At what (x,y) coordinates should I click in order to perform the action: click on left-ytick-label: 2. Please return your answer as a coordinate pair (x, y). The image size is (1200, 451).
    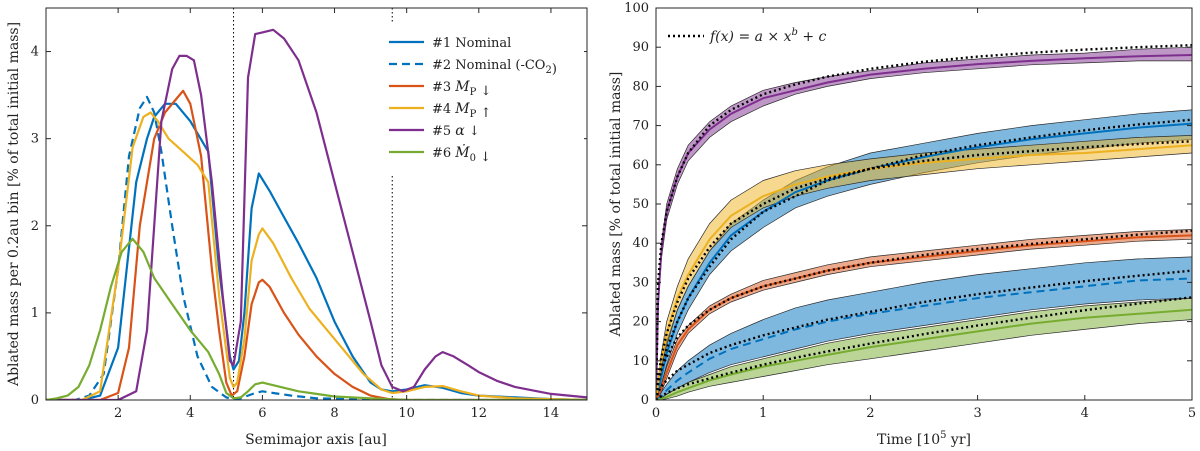
    Looking at the image, I should click on (35, 226).